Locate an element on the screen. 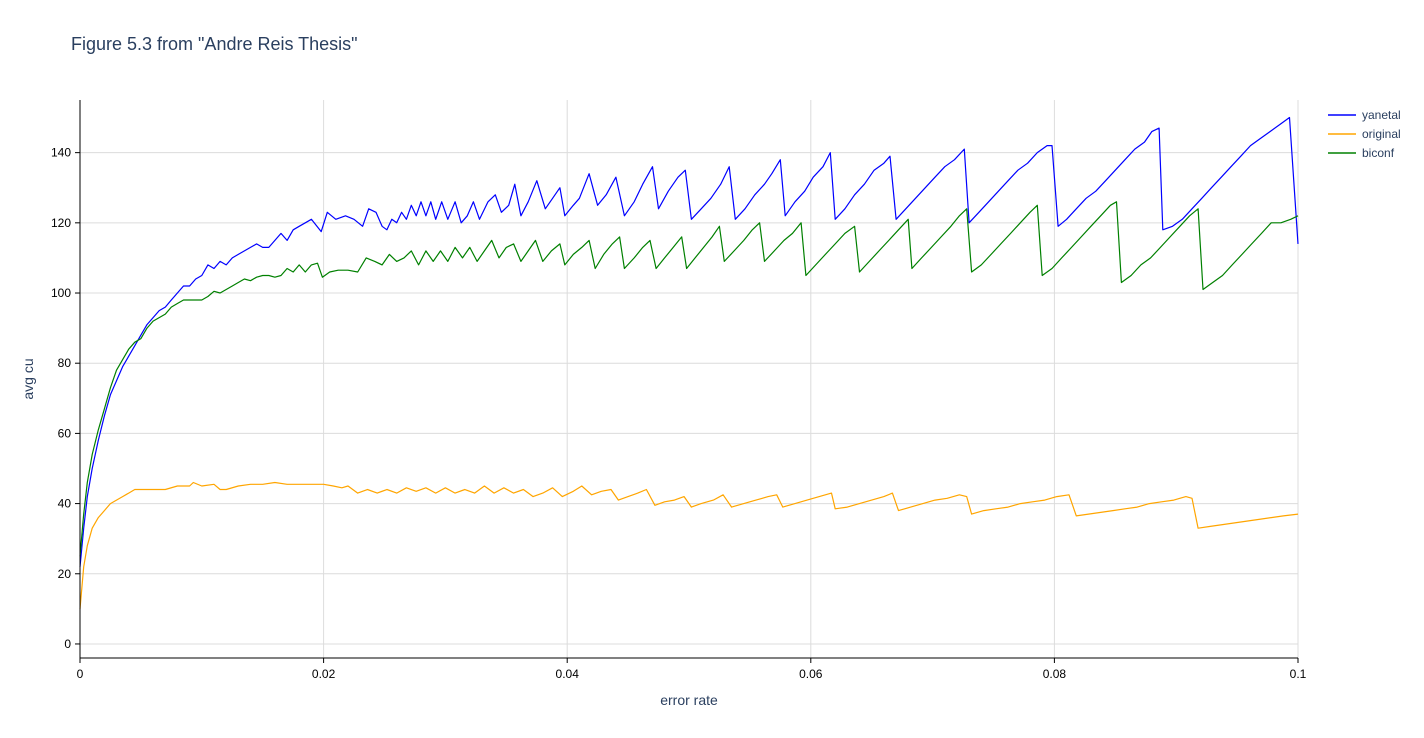 The image size is (1424, 738). x-tick-label: 0.02 is located at coordinates (324, 674).